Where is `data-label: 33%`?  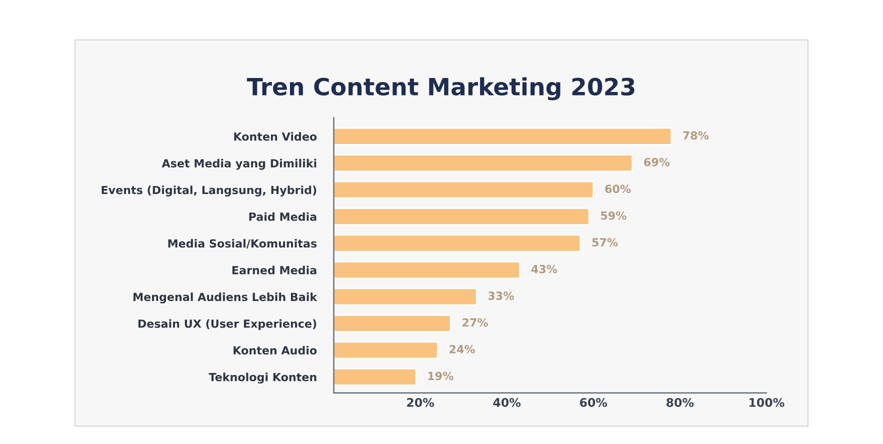 data-label: 33% is located at coordinates (501, 296).